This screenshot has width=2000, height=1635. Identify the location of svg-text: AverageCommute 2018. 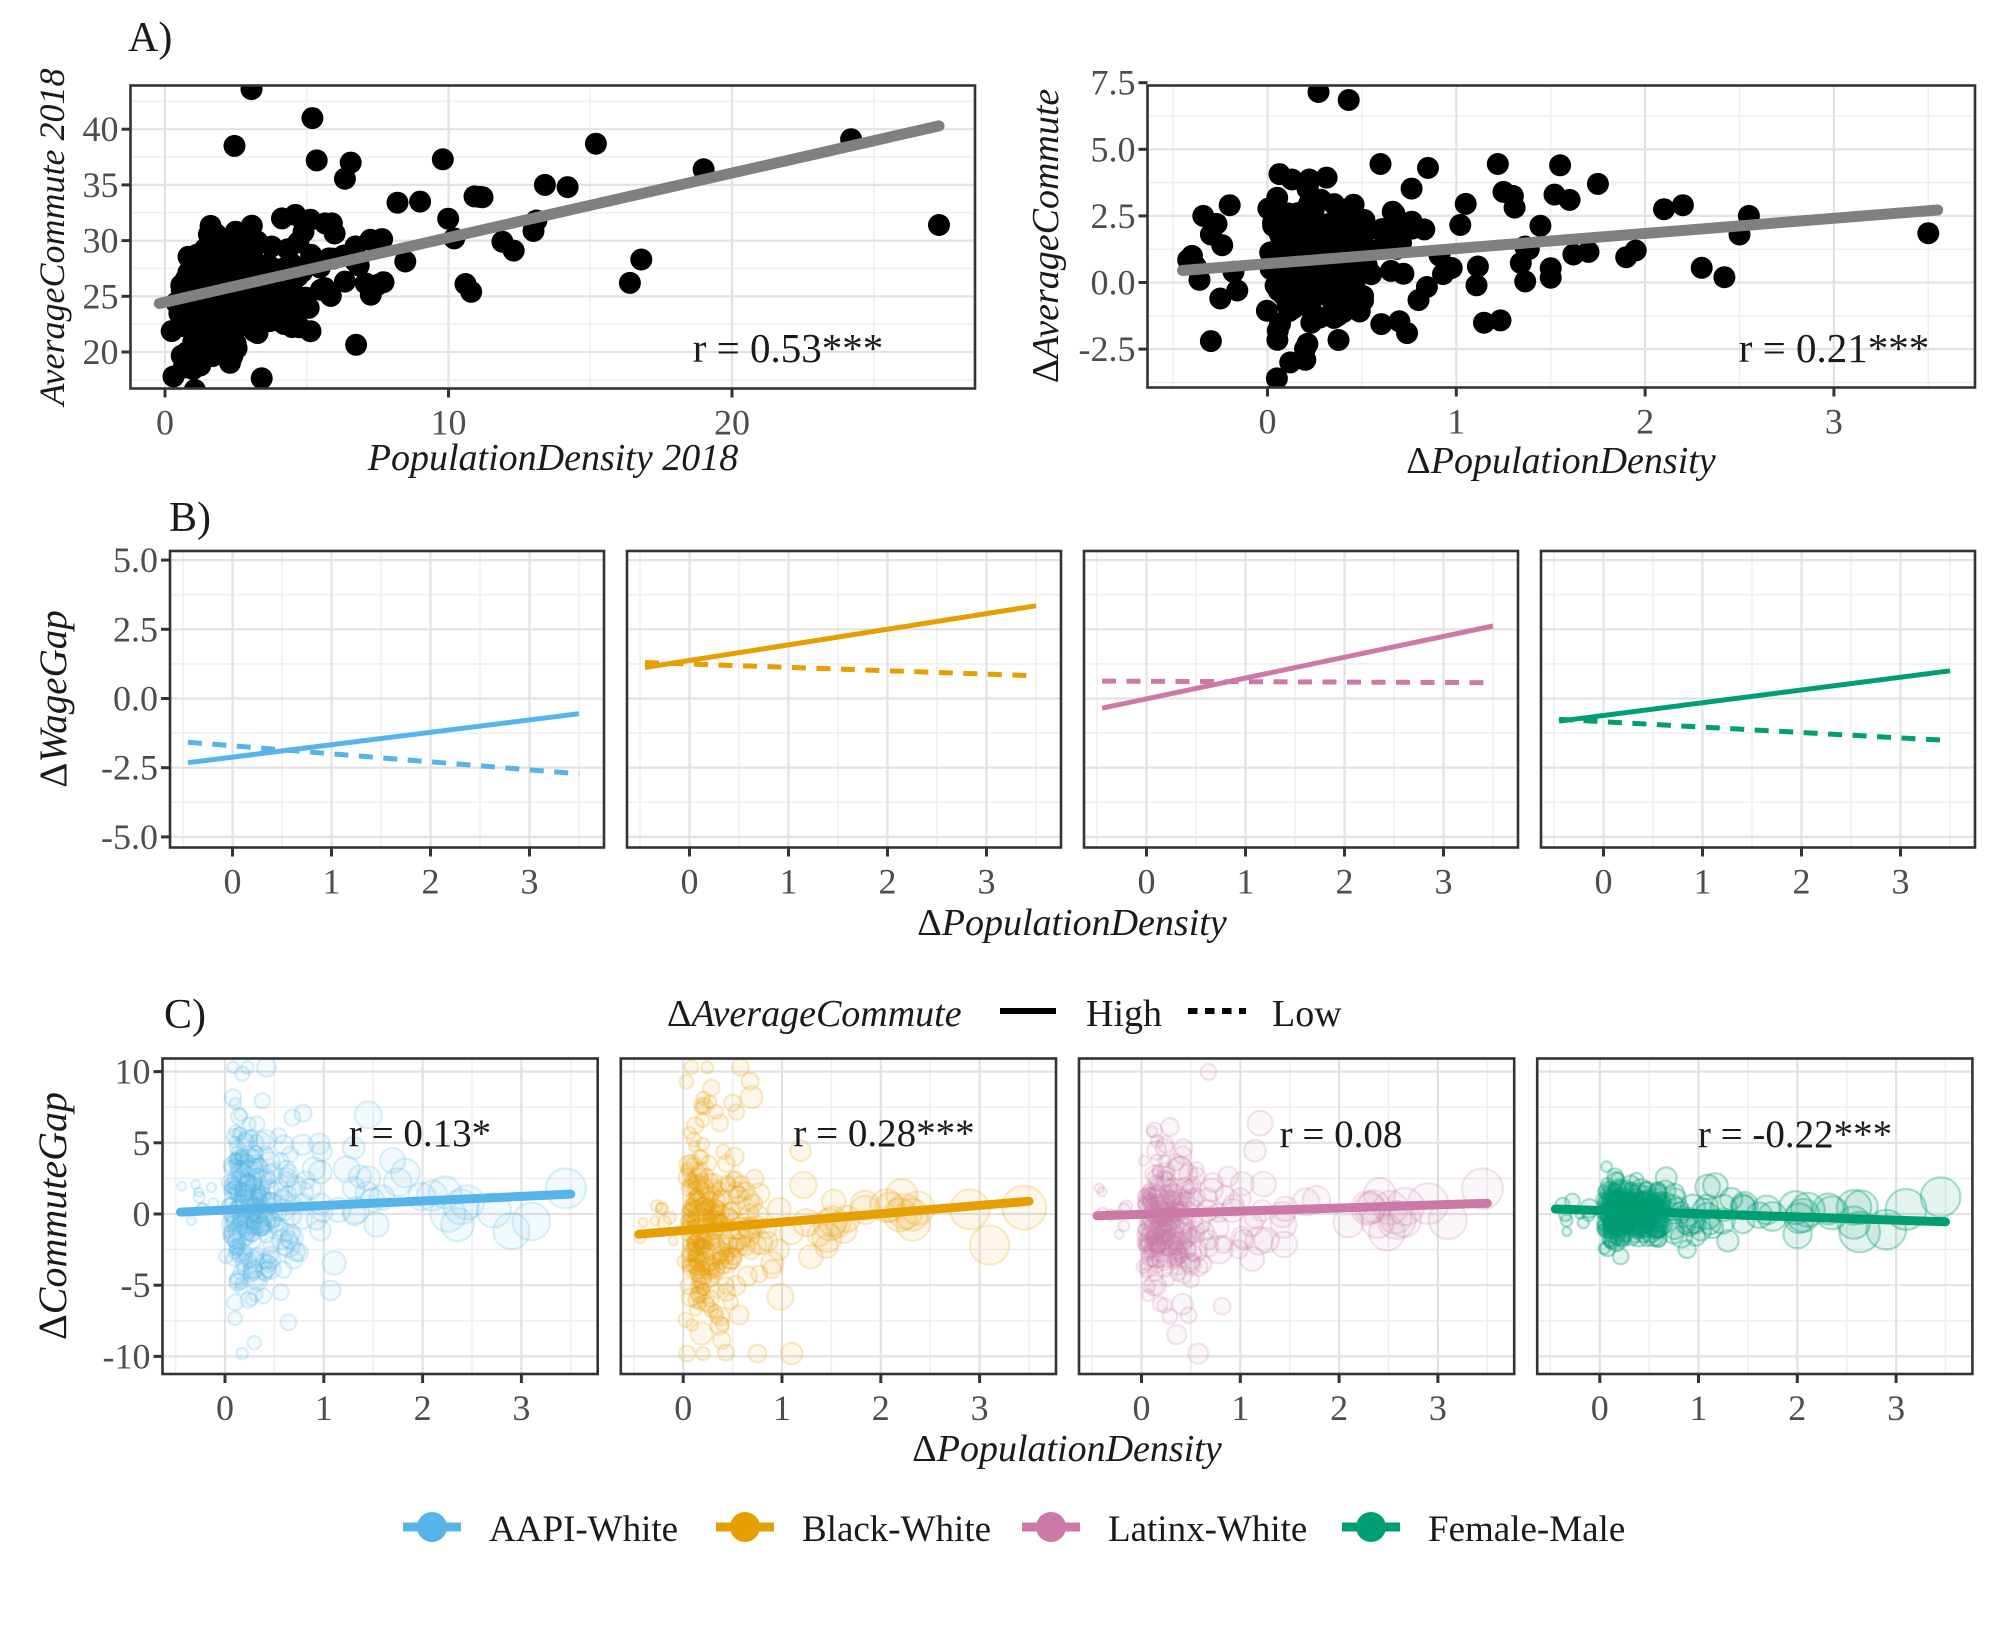
(52, 238).